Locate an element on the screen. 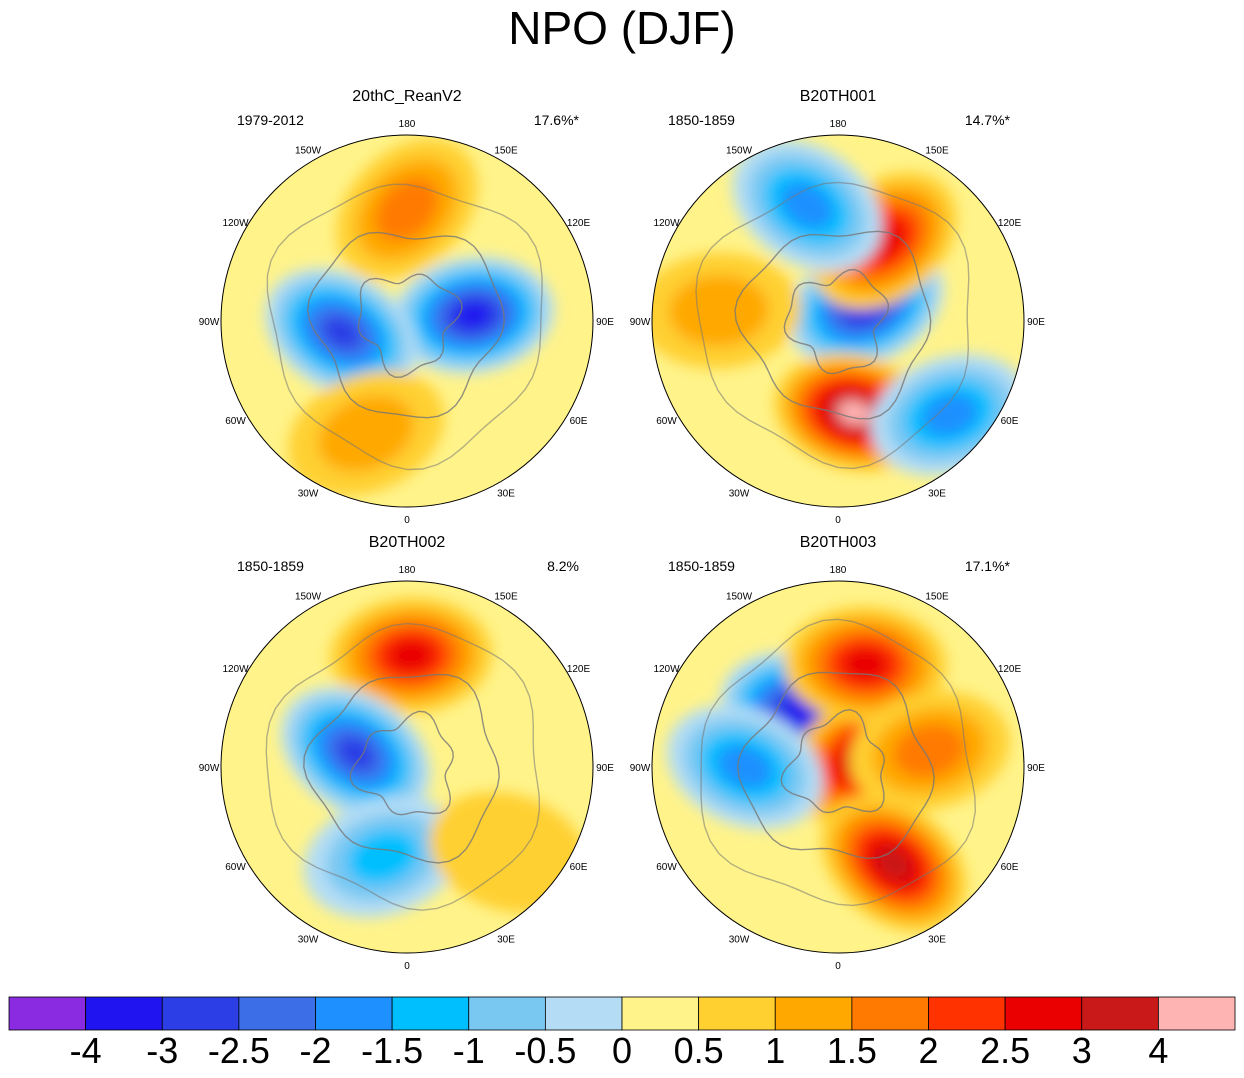  panel-title: 20thC_ReanV2 is located at coordinates (407, 96).